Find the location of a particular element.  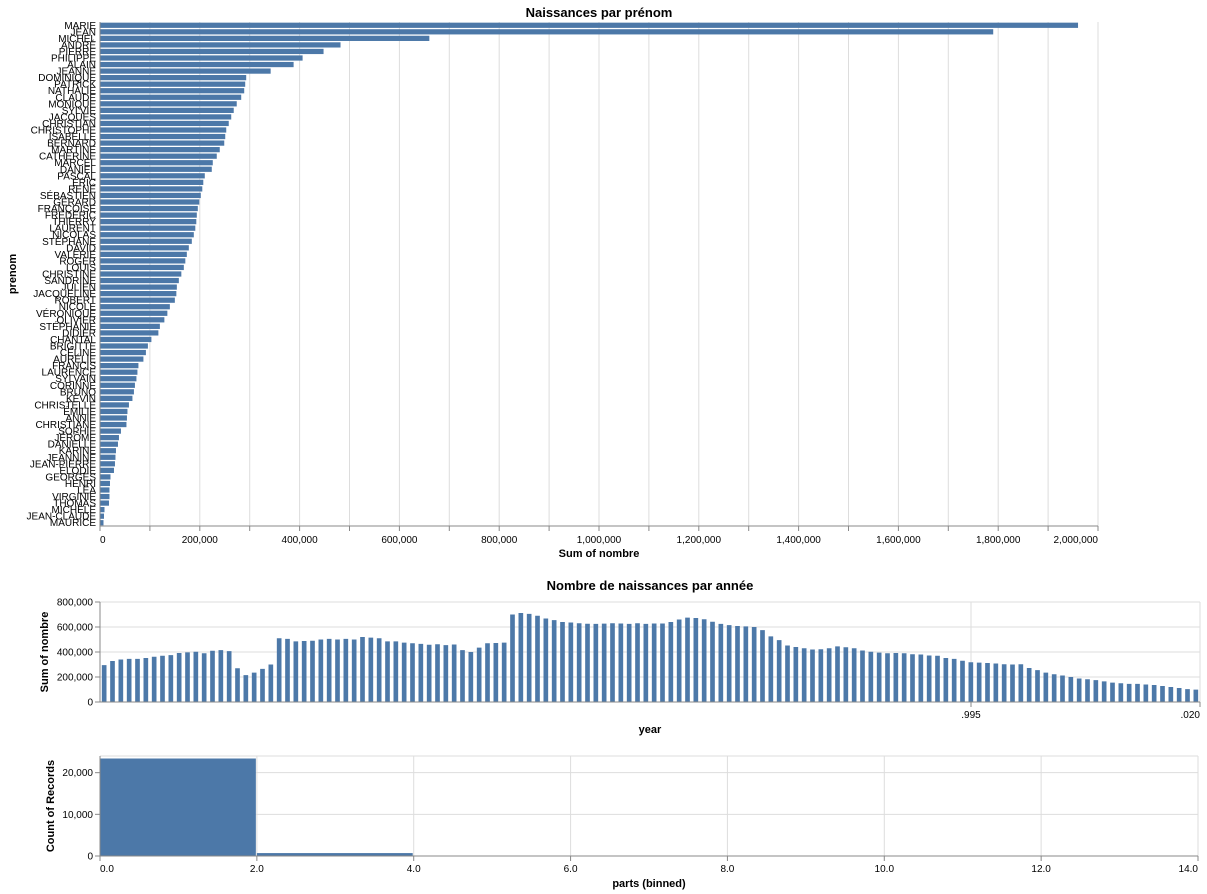

chart1-category-label: DIDIER is located at coordinates (79, 333).